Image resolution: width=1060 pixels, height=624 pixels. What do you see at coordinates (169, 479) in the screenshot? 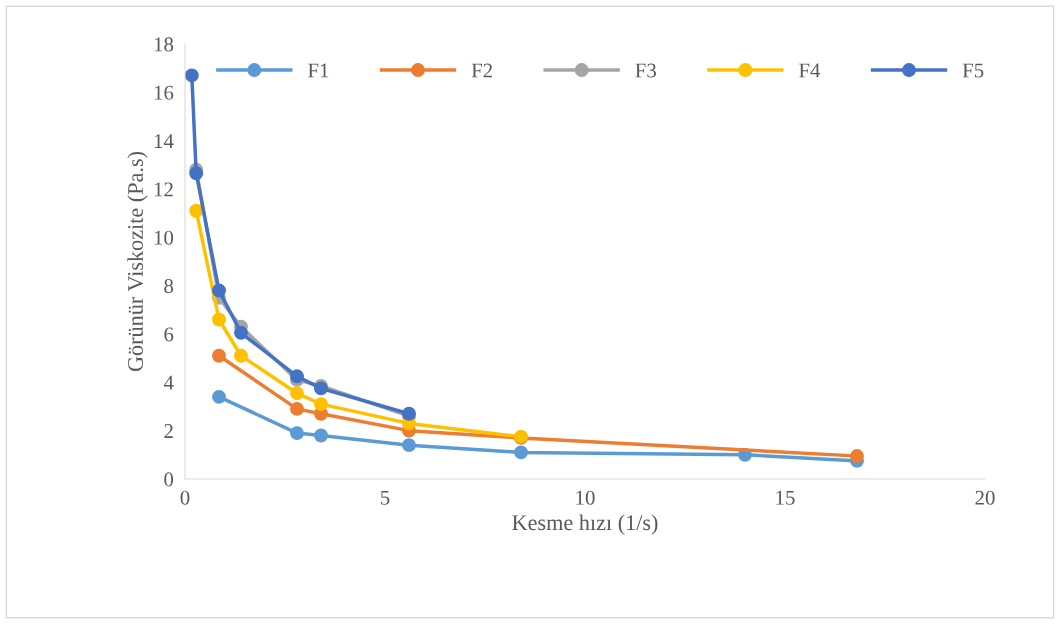
I see `y-tick-label: 0` at bounding box center [169, 479].